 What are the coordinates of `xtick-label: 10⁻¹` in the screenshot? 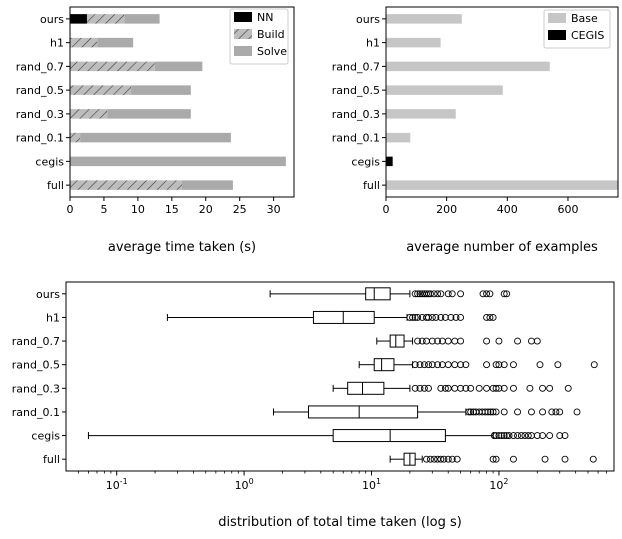 It's located at (117, 484).